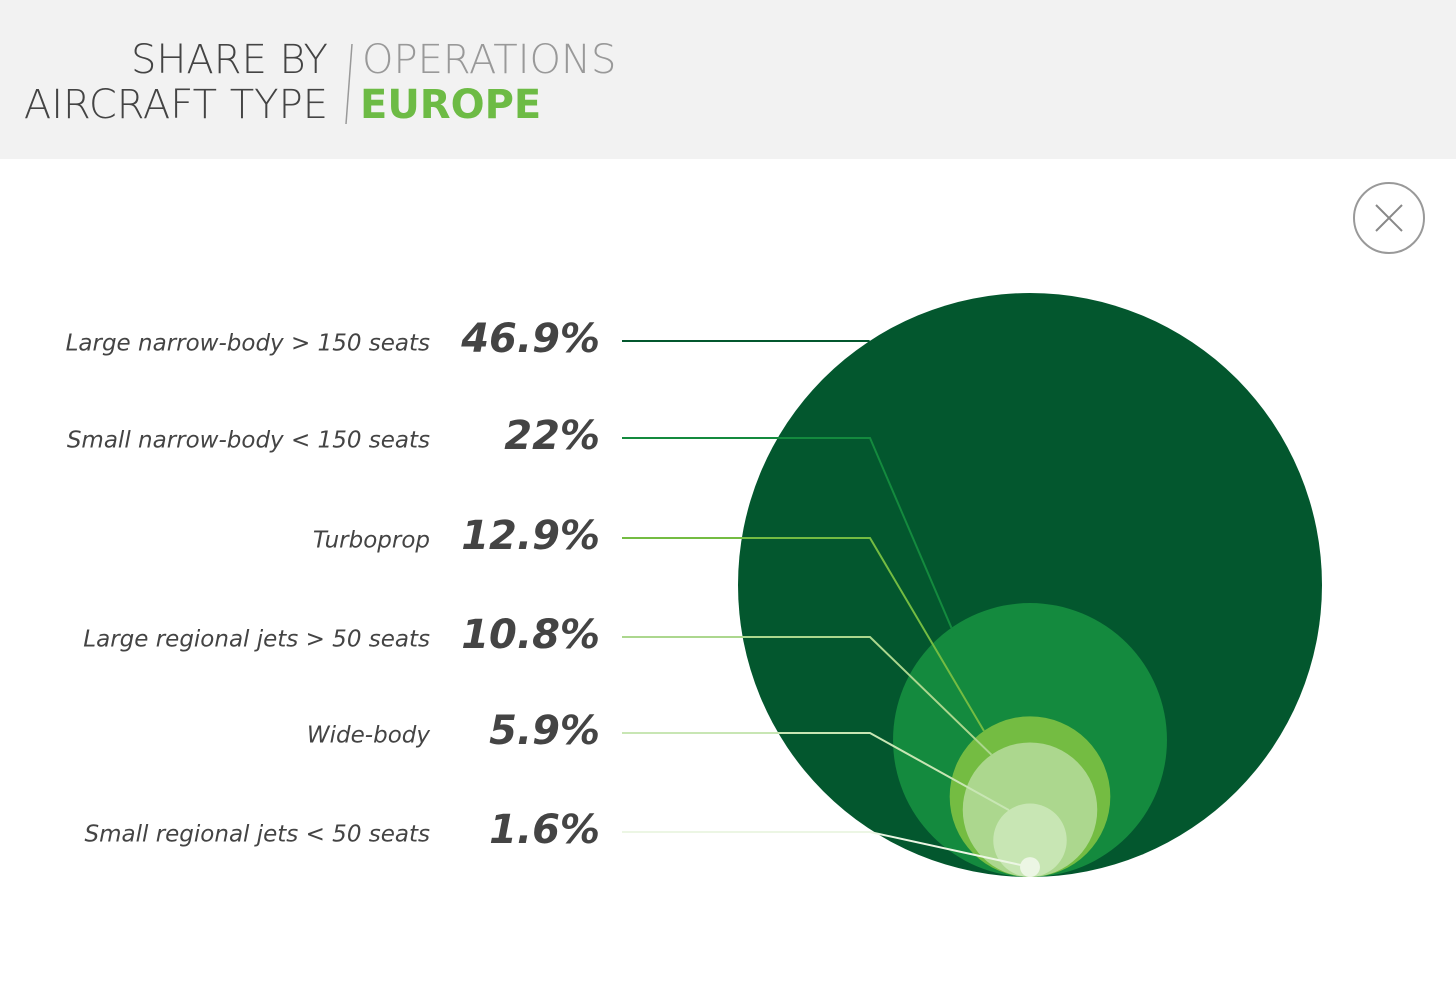  I want to click on title-line: AIRCRAFT TYPE, so click(176, 105).